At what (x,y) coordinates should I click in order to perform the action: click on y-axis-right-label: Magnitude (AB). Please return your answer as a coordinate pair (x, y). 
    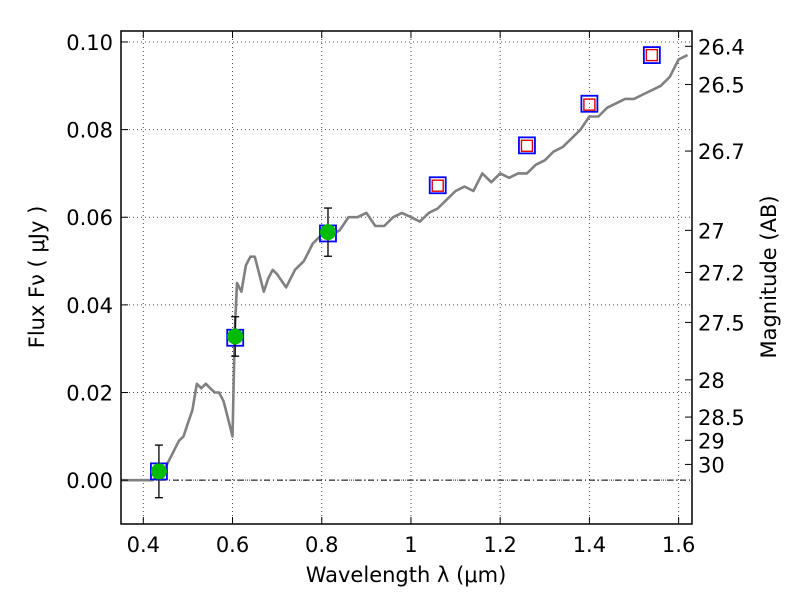
    Looking at the image, I should click on (769, 276).